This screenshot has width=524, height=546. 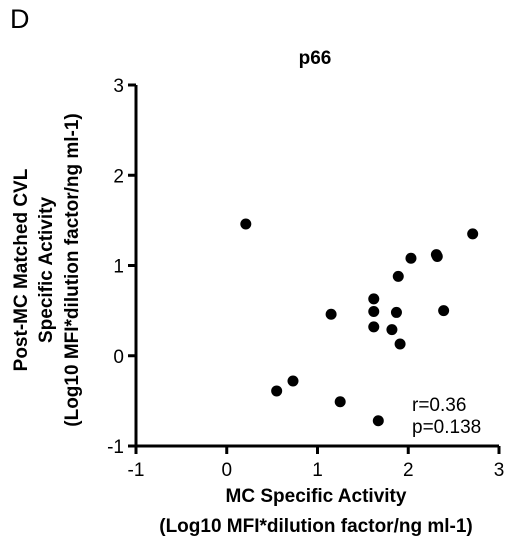 I want to click on x-tick-label: 1, so click(x=317, y=470).